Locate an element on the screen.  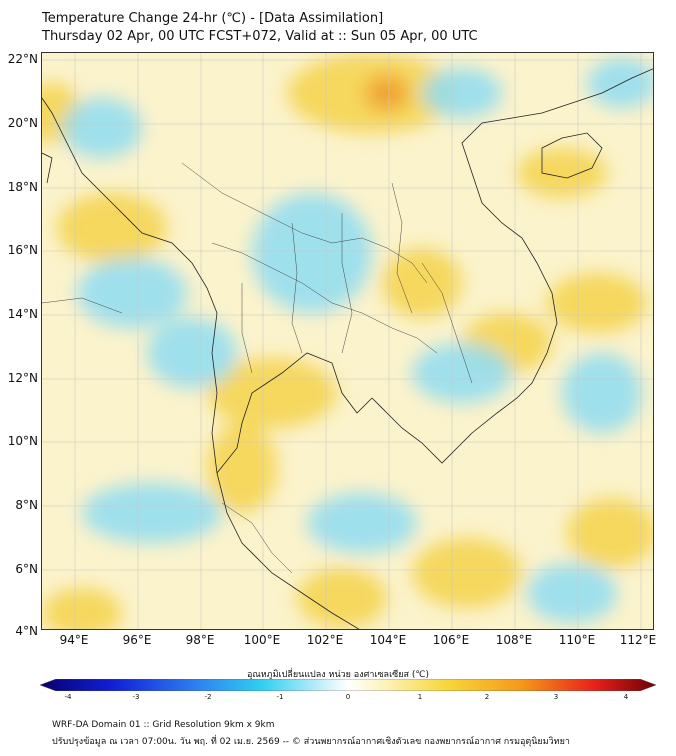
lon-label-104e: 104°E is located at coordinates (388, 640).